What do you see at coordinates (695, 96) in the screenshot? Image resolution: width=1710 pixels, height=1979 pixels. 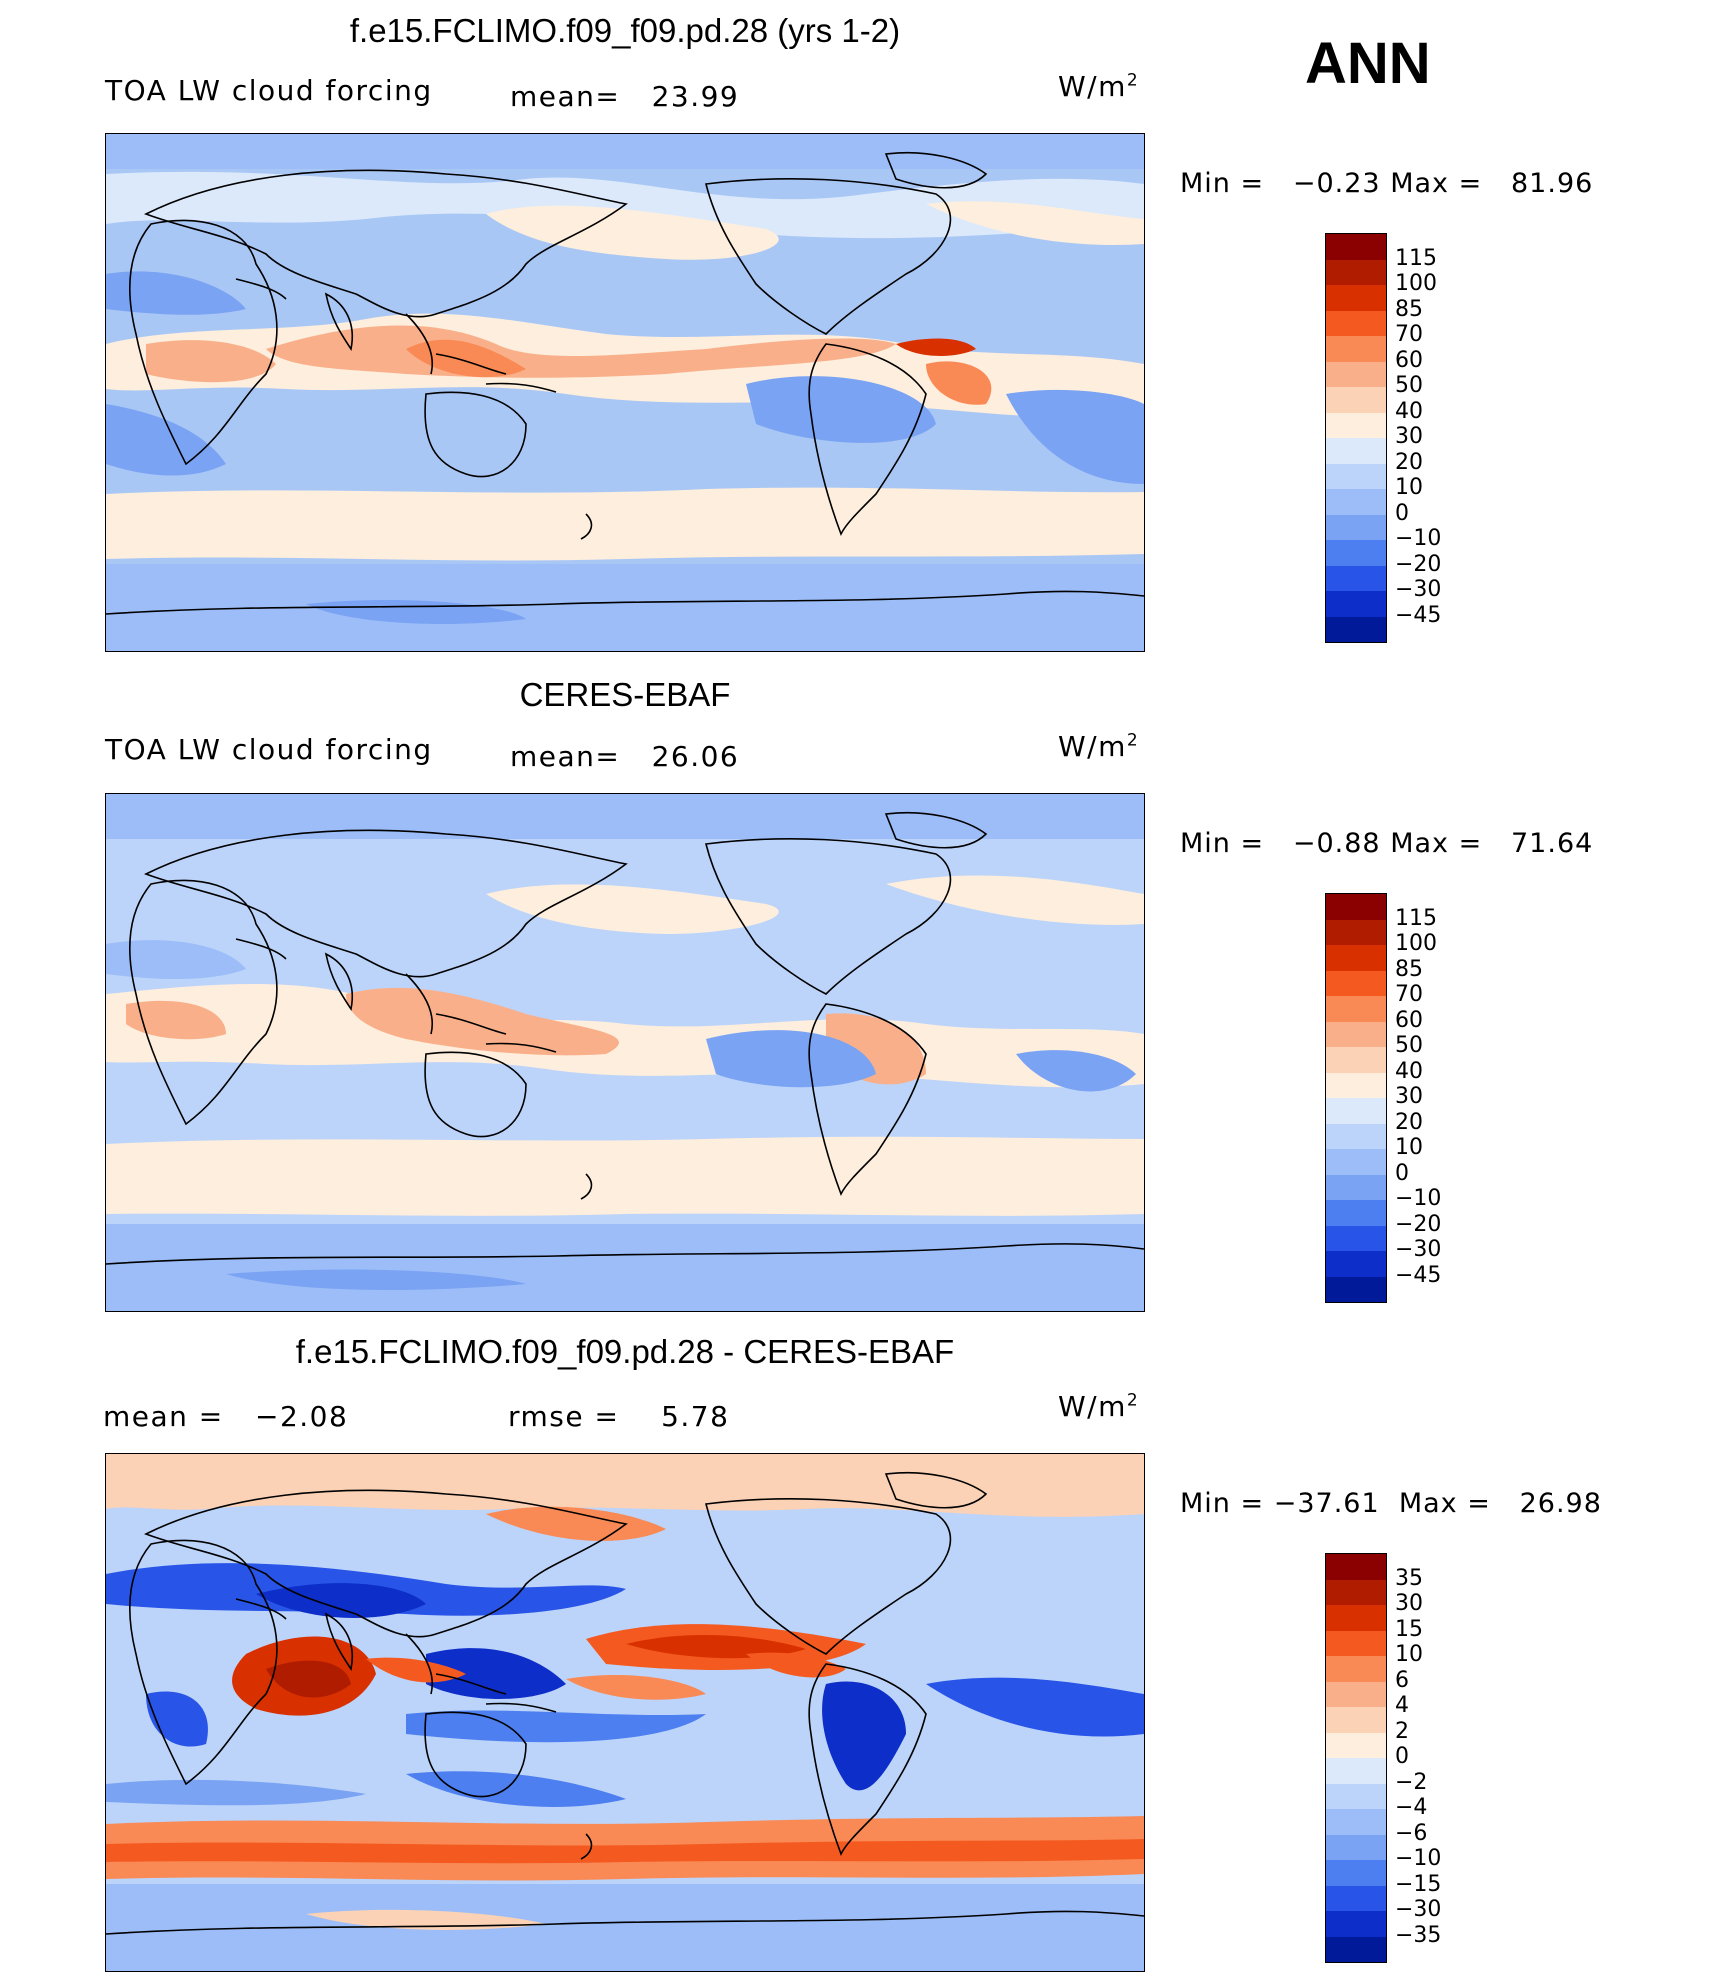 I see `panel1-mean-value: 23.99` at bounding box center [695, 96].